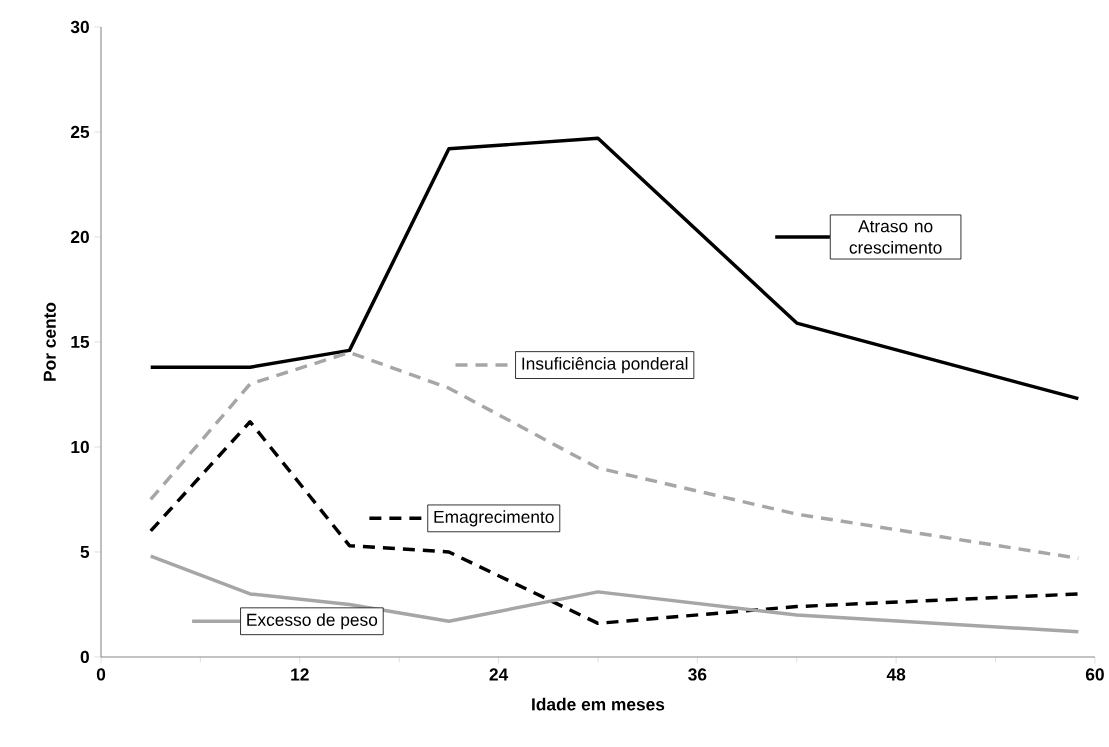  What do you see at coordinates (79, 27) in the screenshot?
I see `y-tick-label: 30` at bounding box center [79, 27].